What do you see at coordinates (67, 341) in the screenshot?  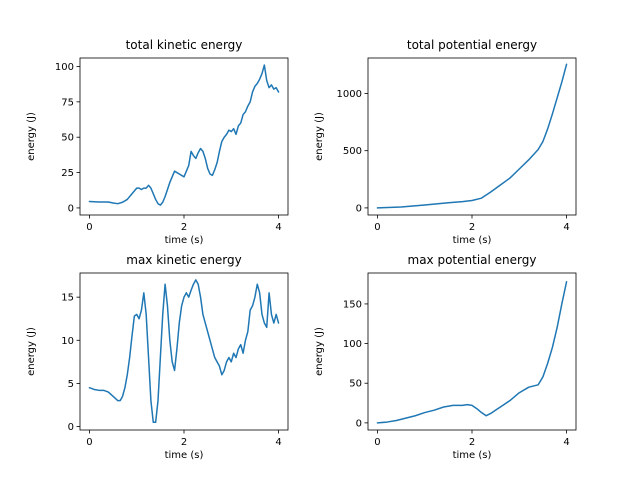 I see `max-kinetic-y-tick-label: 10` at bounding box center [67, 341].